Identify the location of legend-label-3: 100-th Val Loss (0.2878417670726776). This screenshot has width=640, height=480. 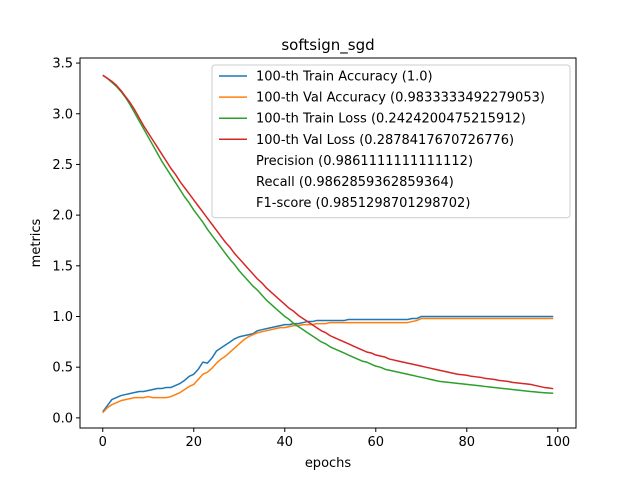
(385, 140).